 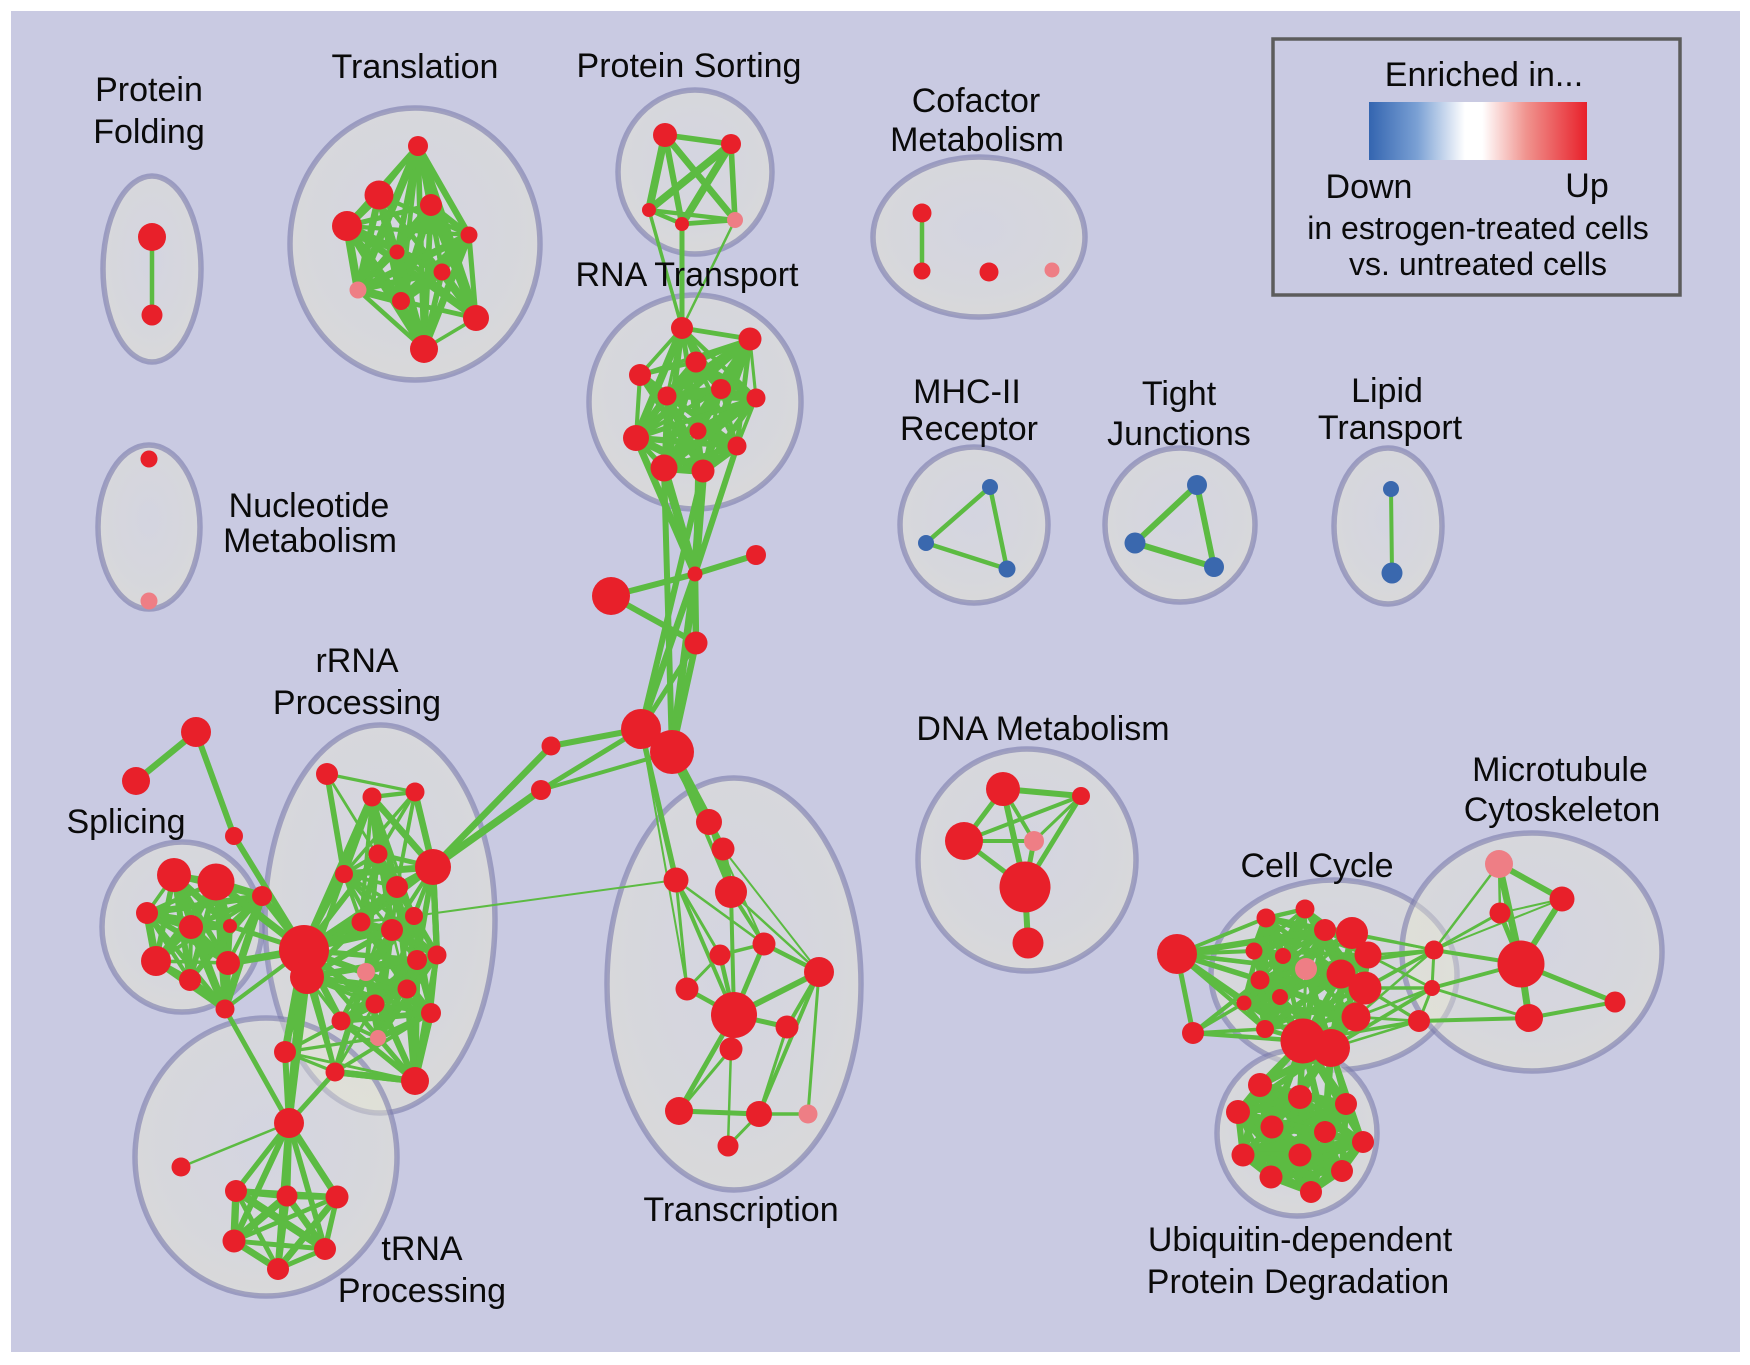 What do you see at coordinates (1179, 434) in the screenshot?
I see `svg-text: Junctions` at bounding box center [1179, 434].